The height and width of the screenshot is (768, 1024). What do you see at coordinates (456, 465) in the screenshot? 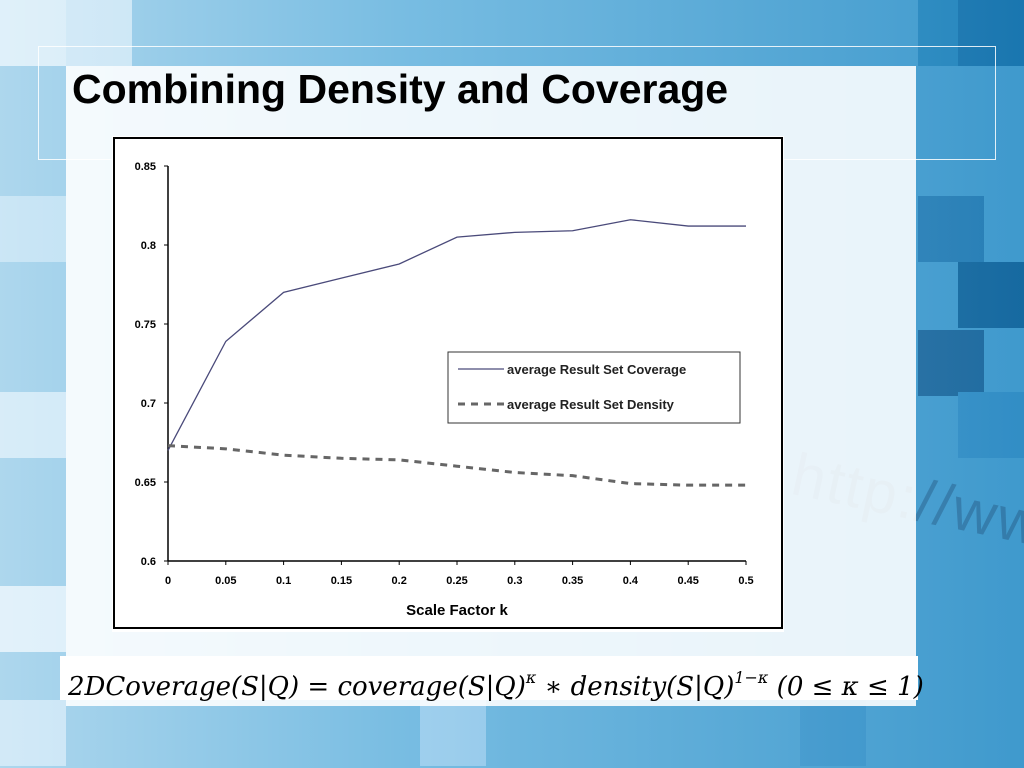
I see `density-series-line` at bounding box center [456, 465].